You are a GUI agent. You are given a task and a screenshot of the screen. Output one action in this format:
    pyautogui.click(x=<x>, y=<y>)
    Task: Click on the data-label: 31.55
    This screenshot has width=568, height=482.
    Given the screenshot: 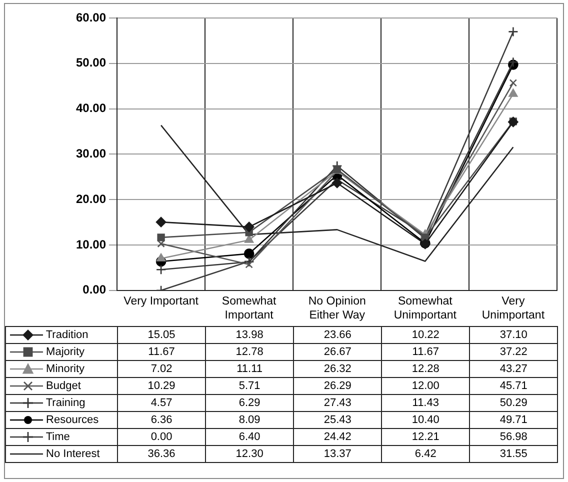 What is the action you would take?
    pyautogui.click(x=514, y=454)
    